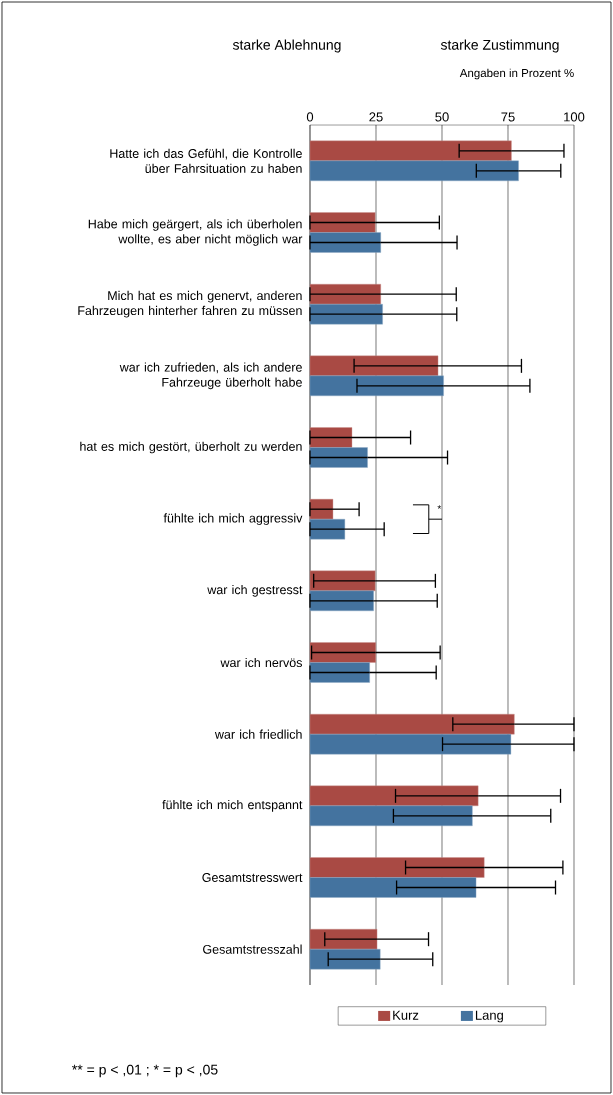  I want to click on y-tick-label: hat es mich gestört, überholt zu werden, so click(191, 447).